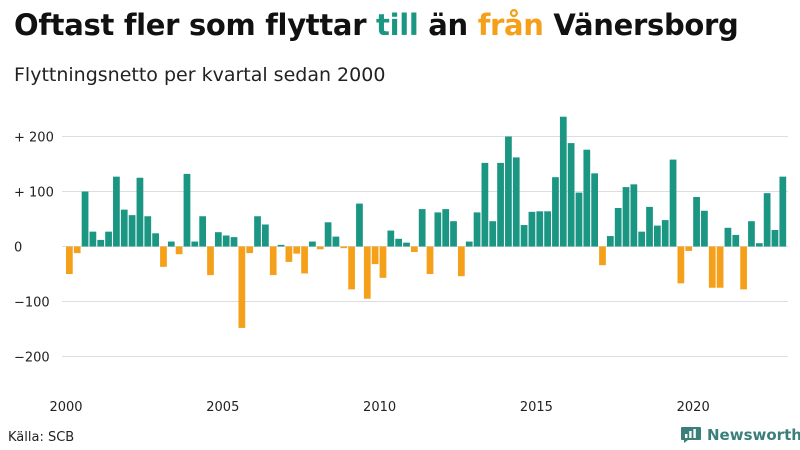  I want to click on y-tick-label: −100, so click(32, 303).